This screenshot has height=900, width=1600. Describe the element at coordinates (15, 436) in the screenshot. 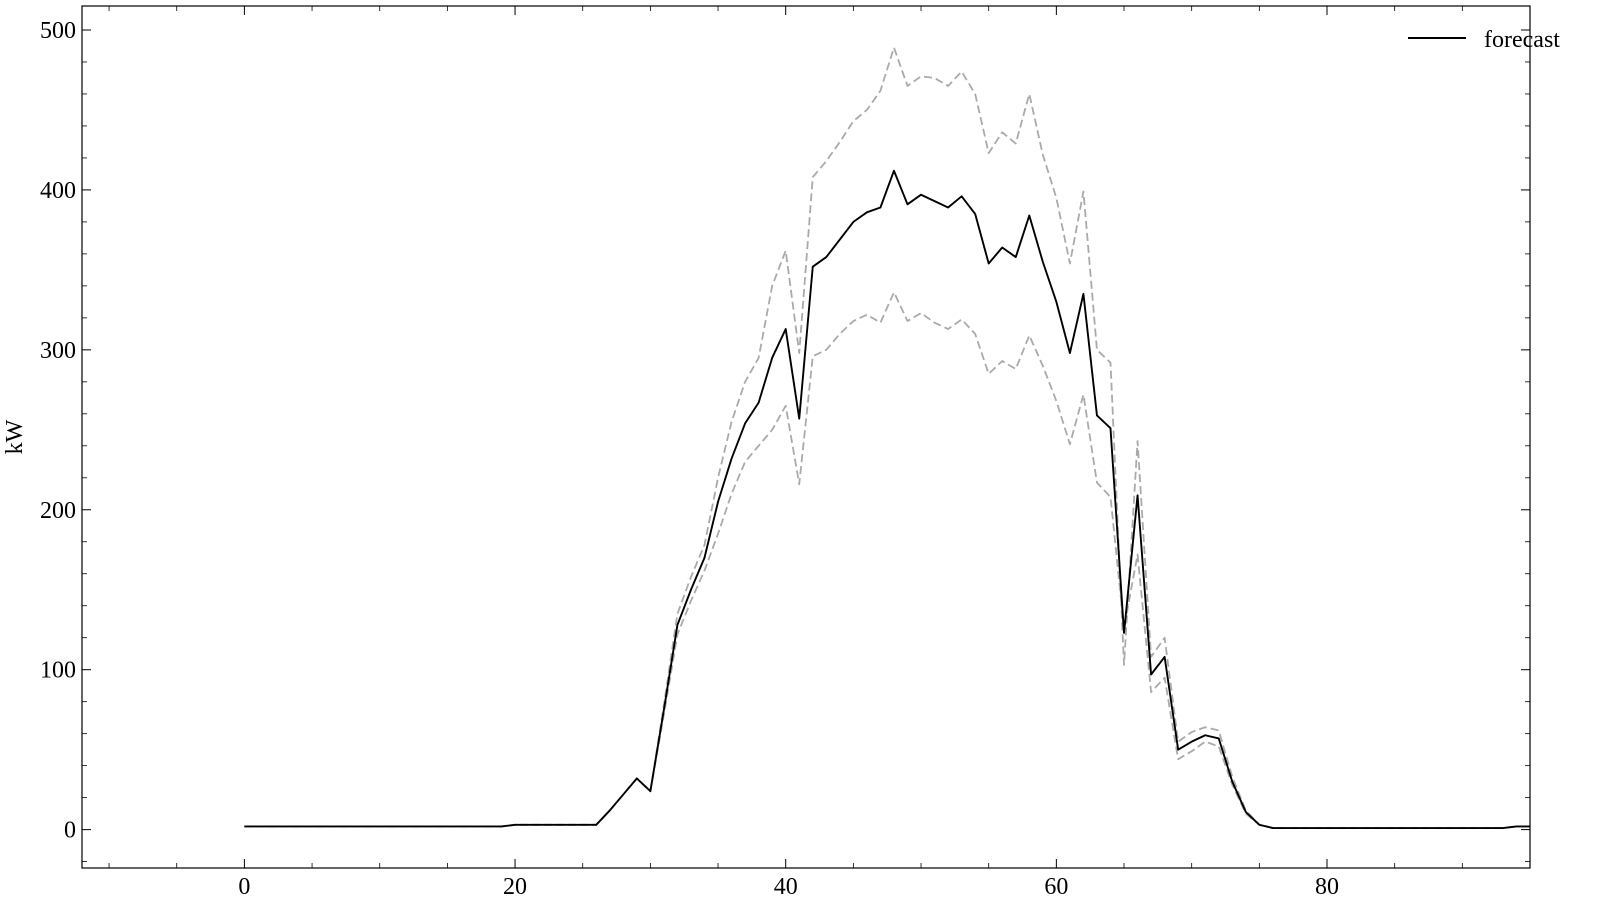

I see `y-axis-label: kW` at that location.